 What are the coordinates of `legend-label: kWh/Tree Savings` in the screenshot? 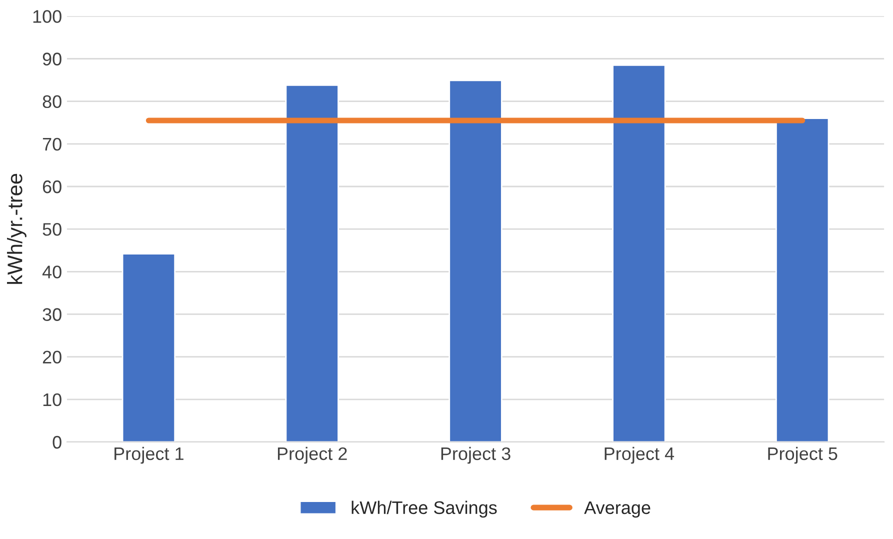 It's located at (424, 509).